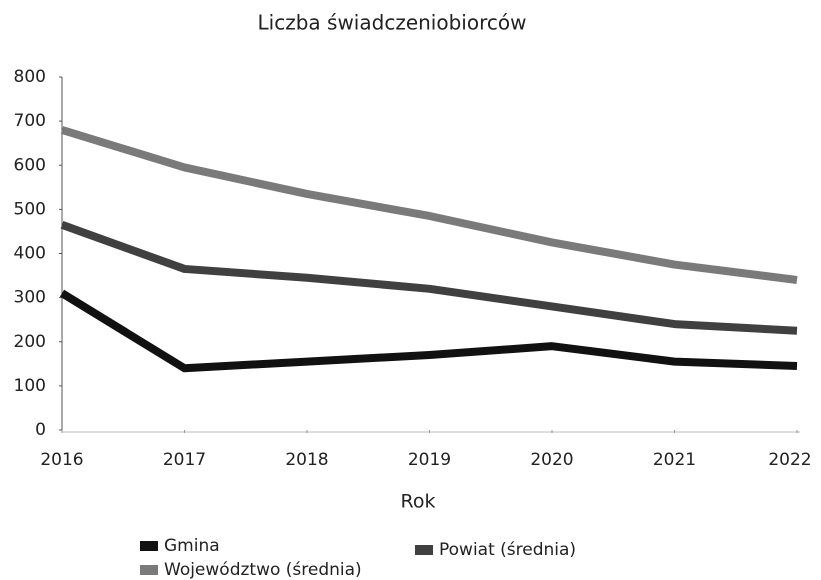 This screenshot has width=821, height=580. I want to click on x-tick-label: 2019, so click(429, 460).